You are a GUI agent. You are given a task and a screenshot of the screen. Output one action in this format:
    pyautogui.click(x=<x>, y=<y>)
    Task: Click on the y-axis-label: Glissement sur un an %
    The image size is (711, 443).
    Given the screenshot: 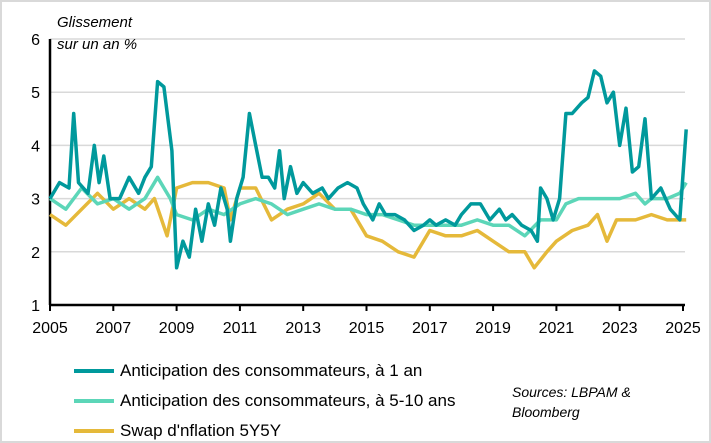 What is the action you would take?
    pyautogui.click(x=97, y=34)
    